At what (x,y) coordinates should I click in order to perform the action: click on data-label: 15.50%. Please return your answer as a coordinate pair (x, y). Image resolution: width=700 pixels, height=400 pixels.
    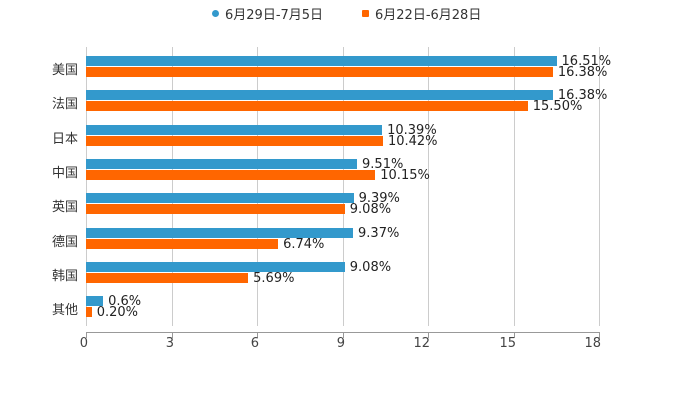
    Looking at the image, I should click on (557, 106).